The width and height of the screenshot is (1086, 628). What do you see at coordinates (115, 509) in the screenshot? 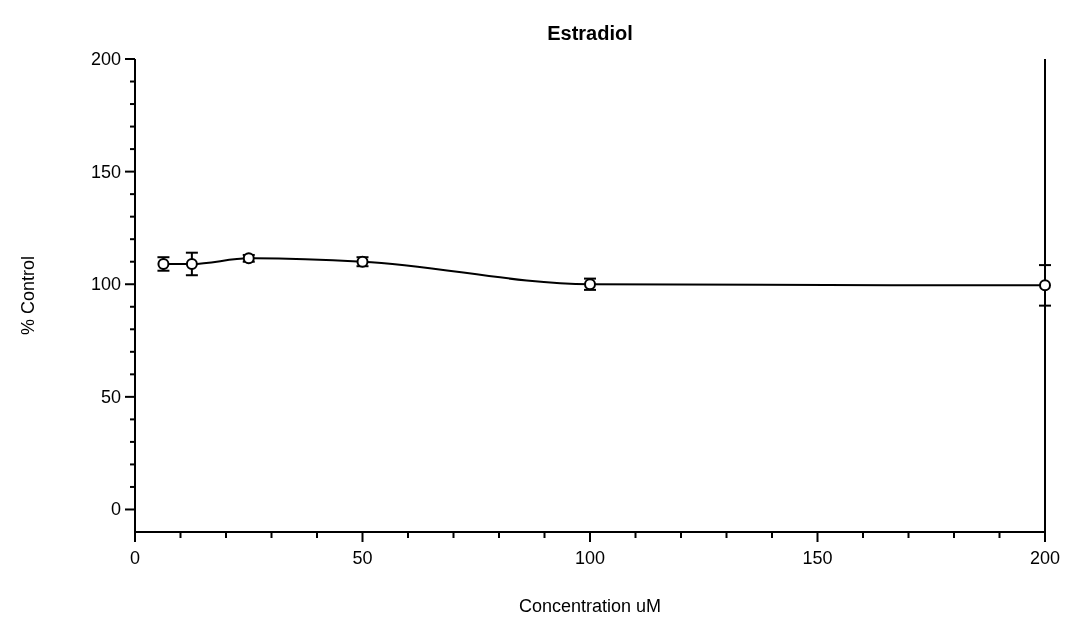
I see `y-tick-label: 0` at bounding box center [115, 509].